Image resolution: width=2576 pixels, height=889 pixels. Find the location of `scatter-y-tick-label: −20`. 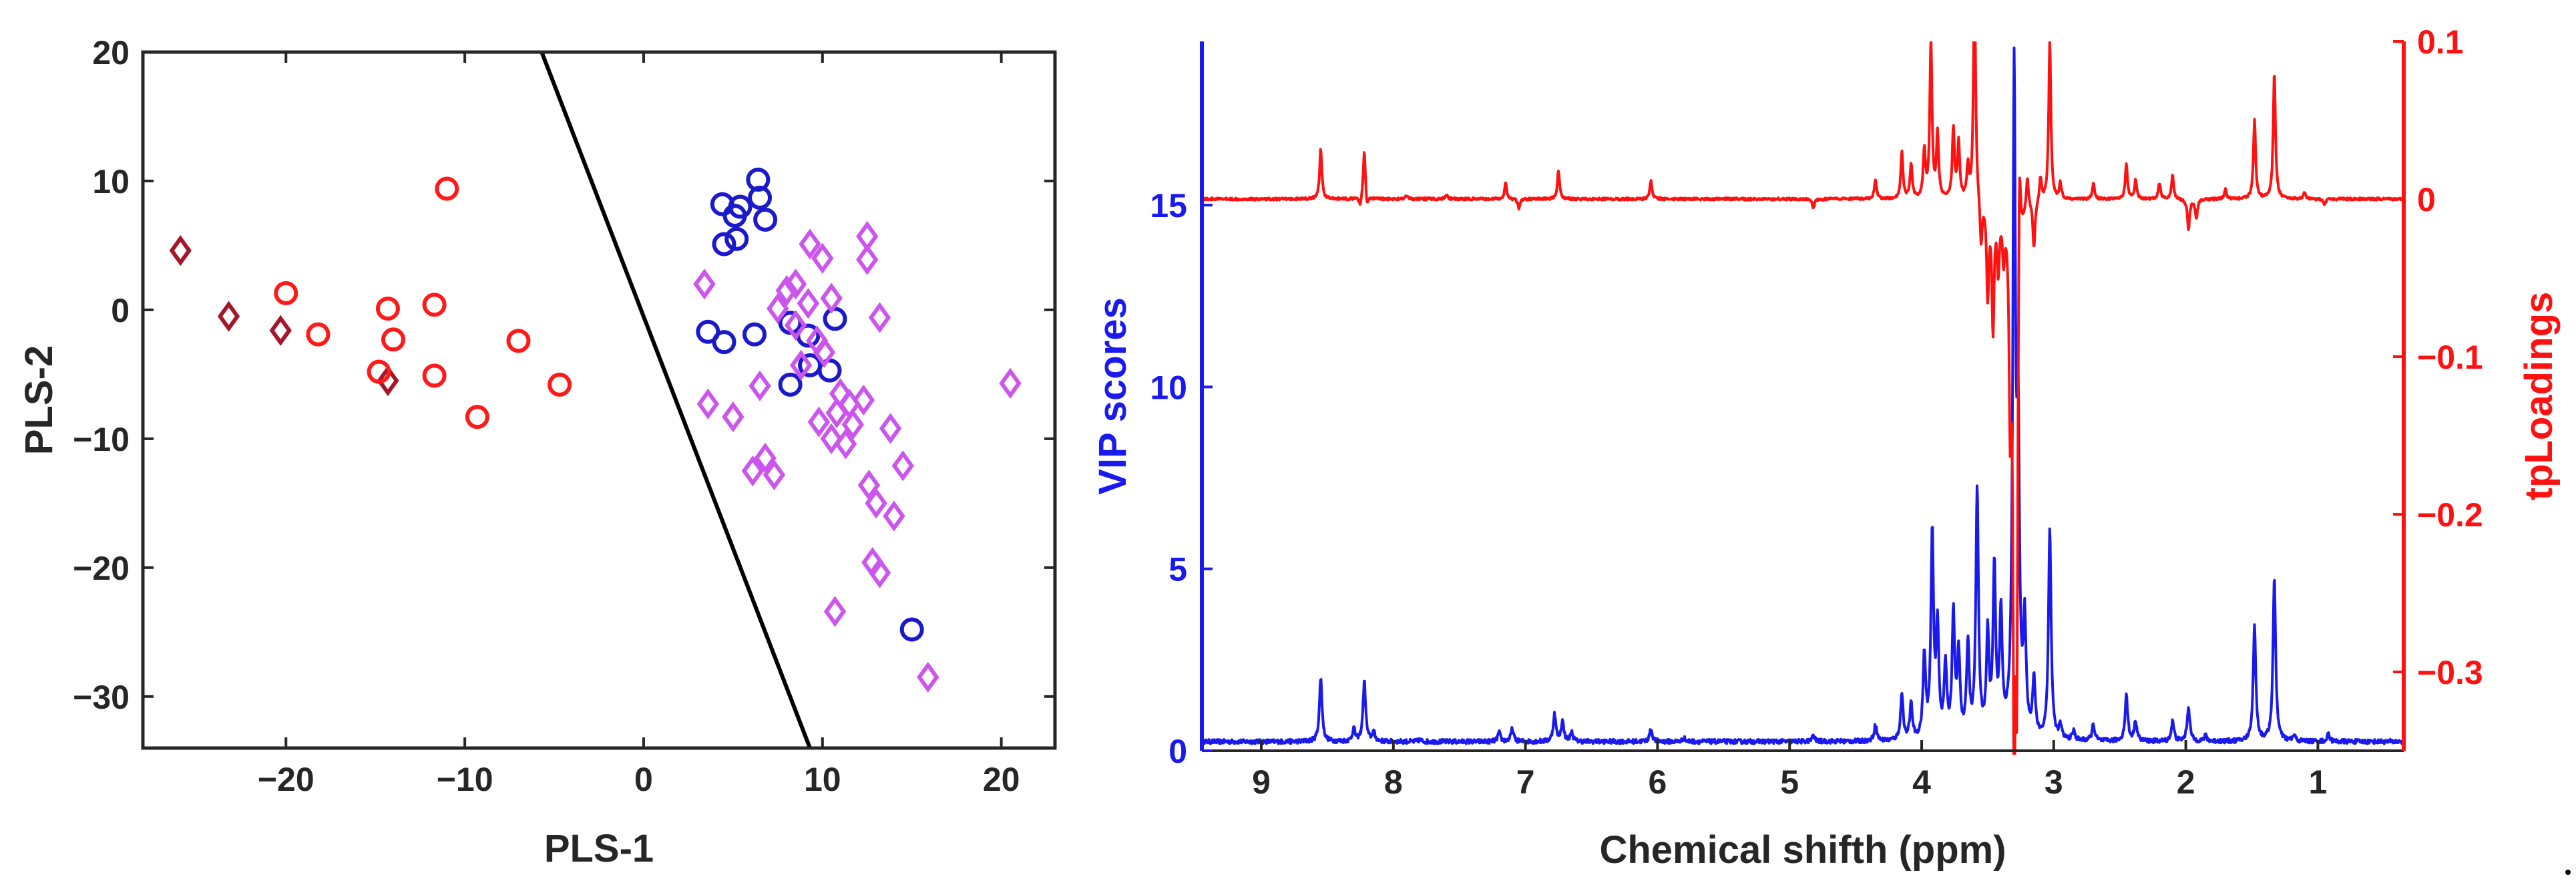

scatter-y-tick-label: −20 is located at coordinates (101, 568).